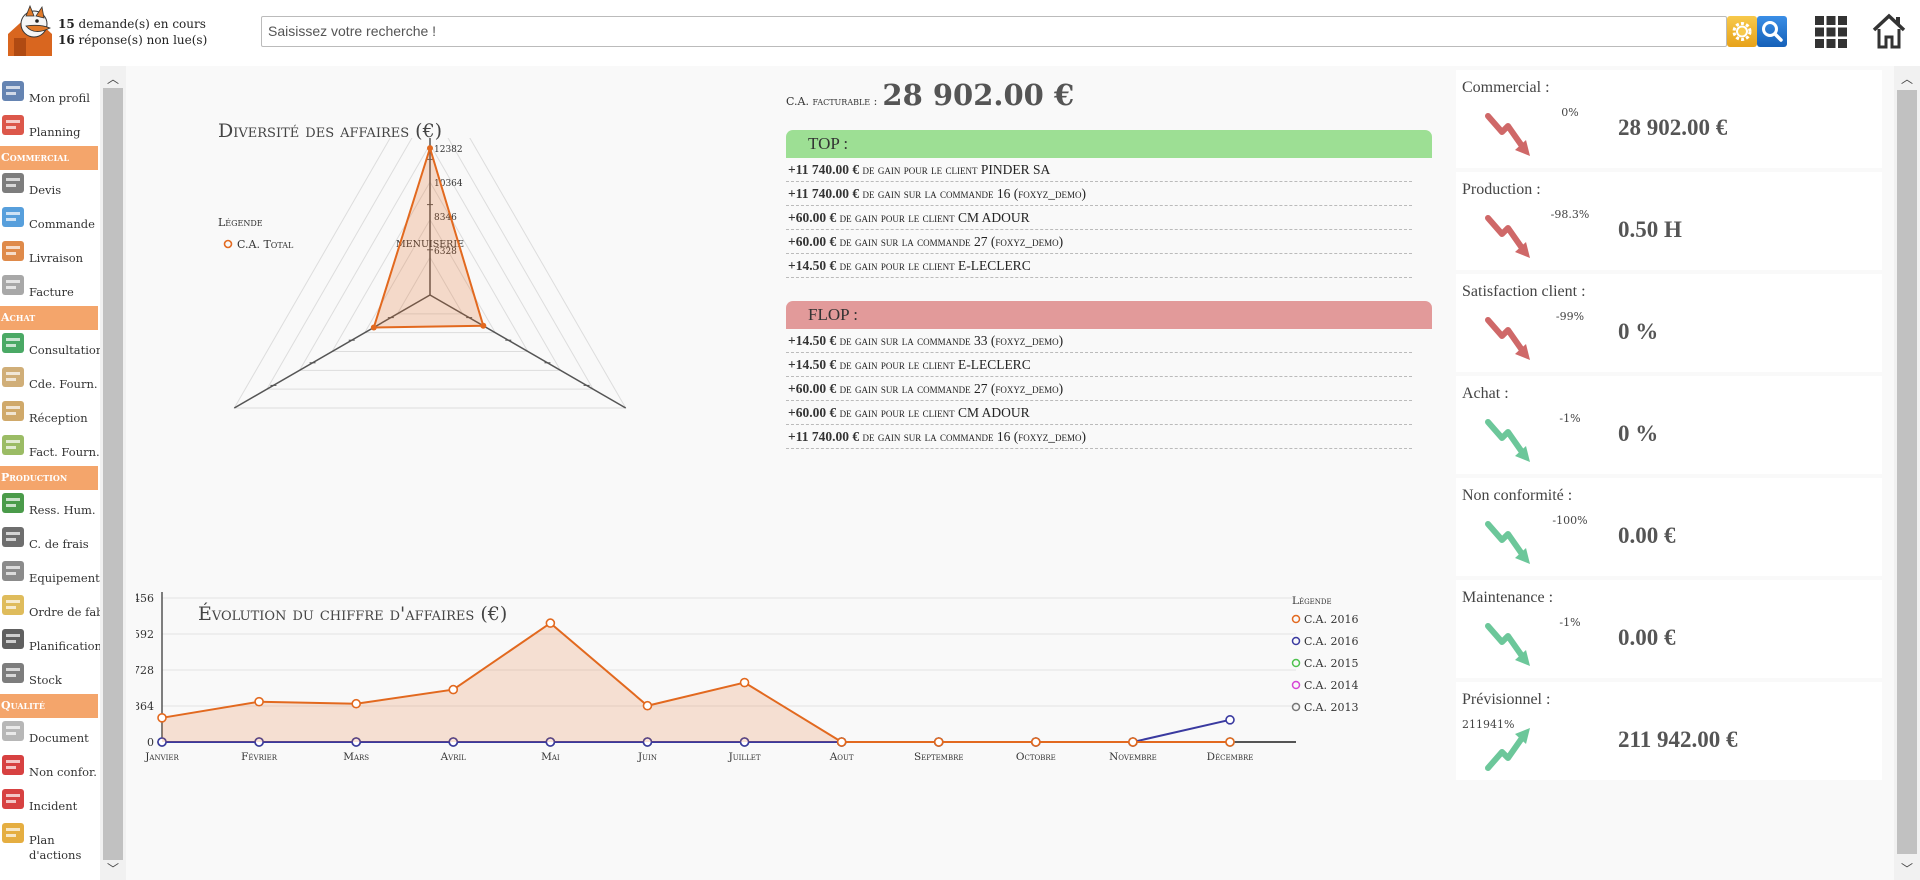 The width and height of the screenshot is (1920, 880). What do you see at coordinates (63, 384) in the screenshot?
I see `sidebar-item-label: Cde. Fourn.` at bounding box center [63, 384].